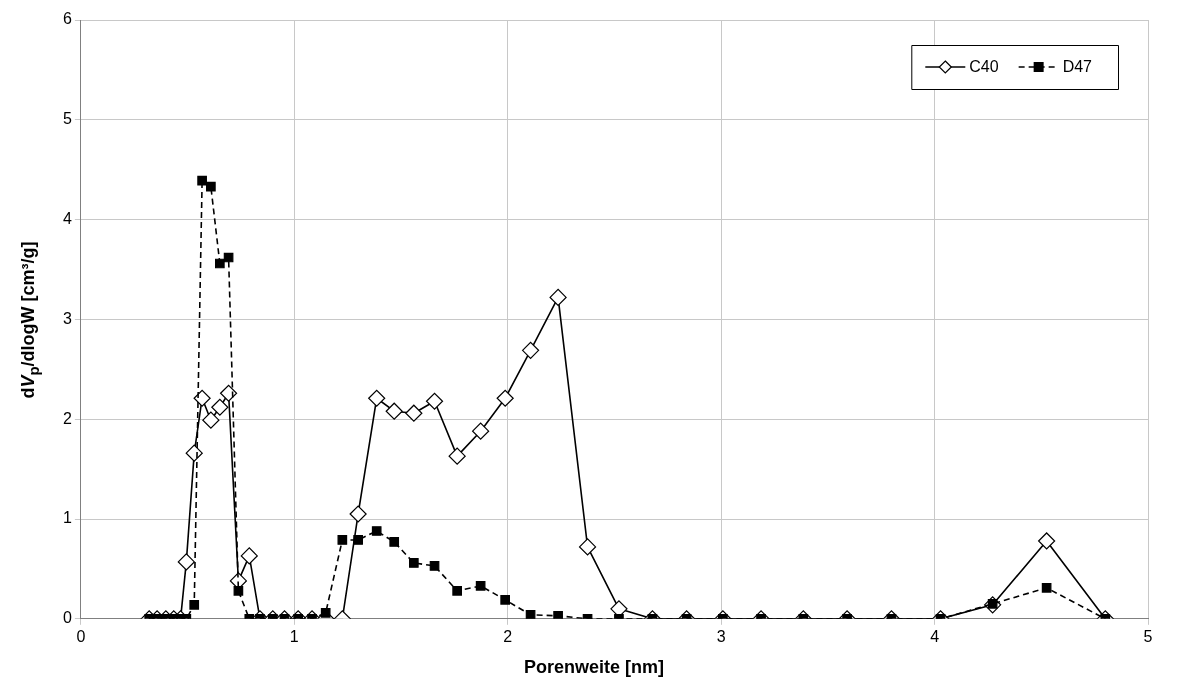 The width and height of the screenshot is (1188, 686). Describe the element at coordinates (594, 667) in the screenshot. I see `x-axis-title: Porenweite [nm]` at that location.